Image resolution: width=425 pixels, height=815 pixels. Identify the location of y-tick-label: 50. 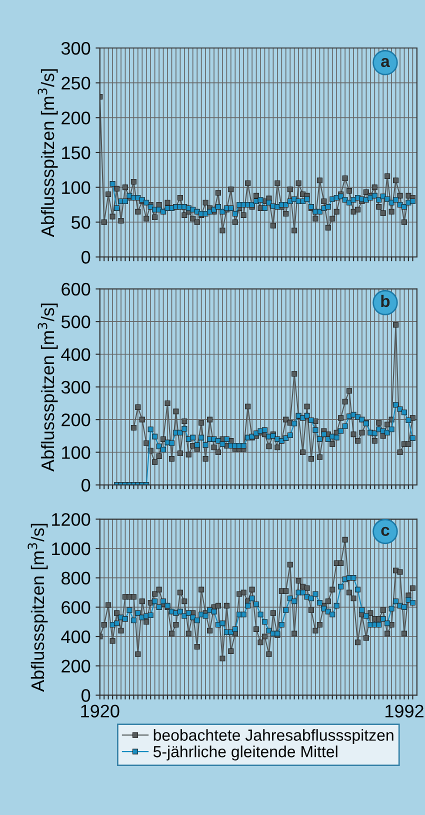
(80, 222).